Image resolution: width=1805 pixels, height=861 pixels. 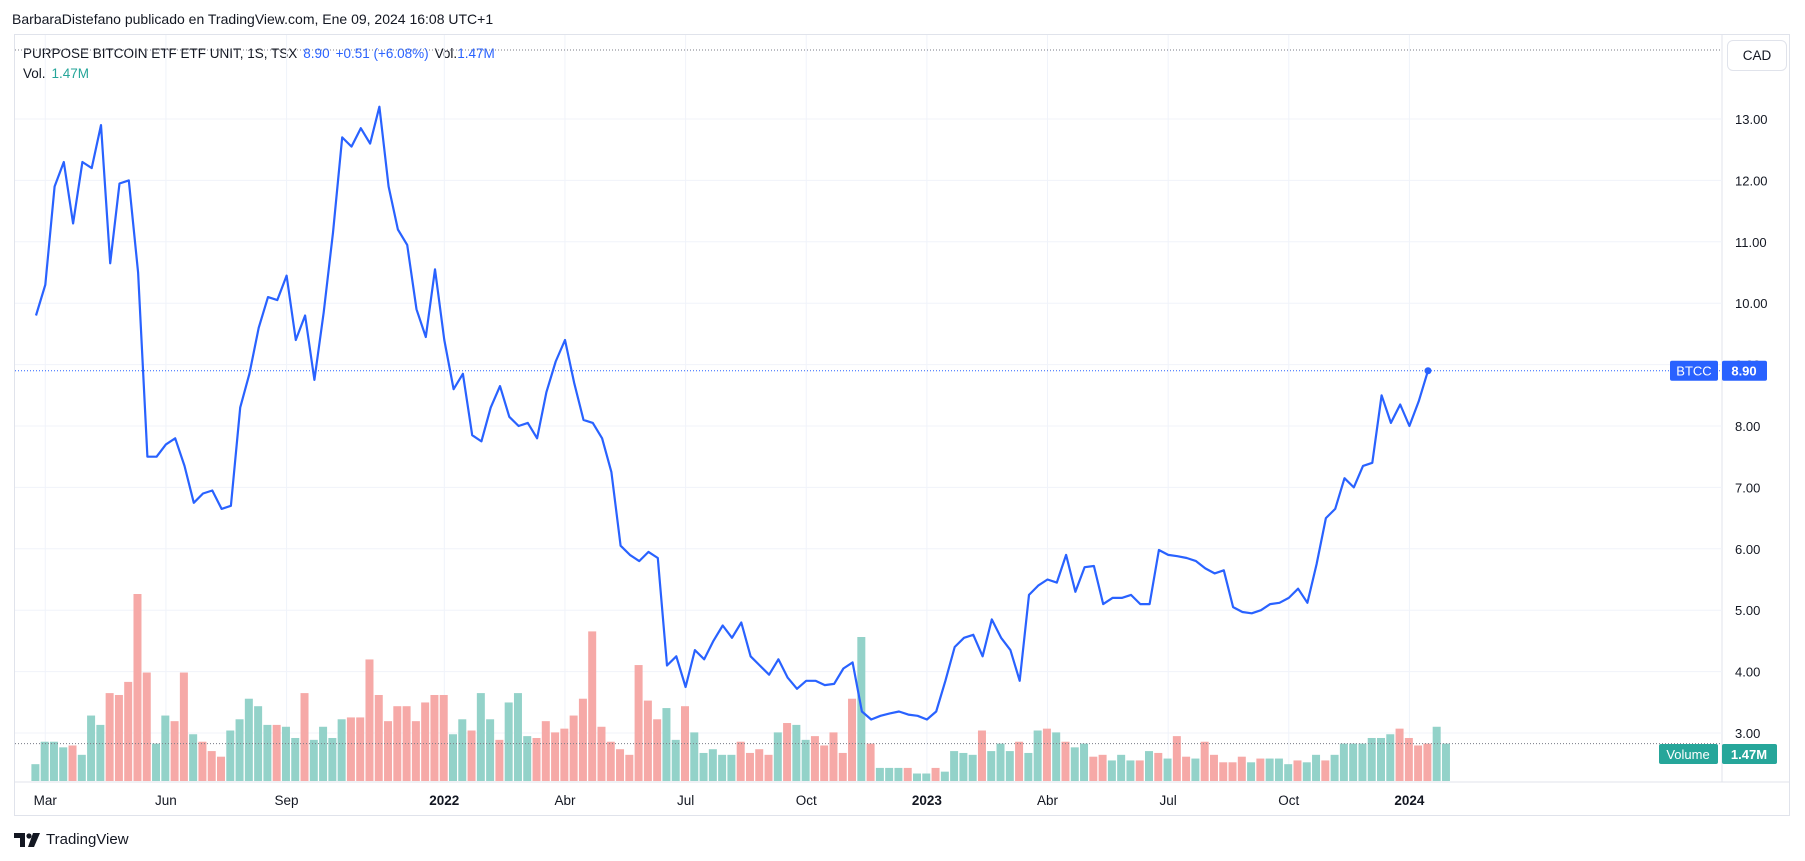 I want to click on tradingview-logo-icon, so click(x=27, y=839).